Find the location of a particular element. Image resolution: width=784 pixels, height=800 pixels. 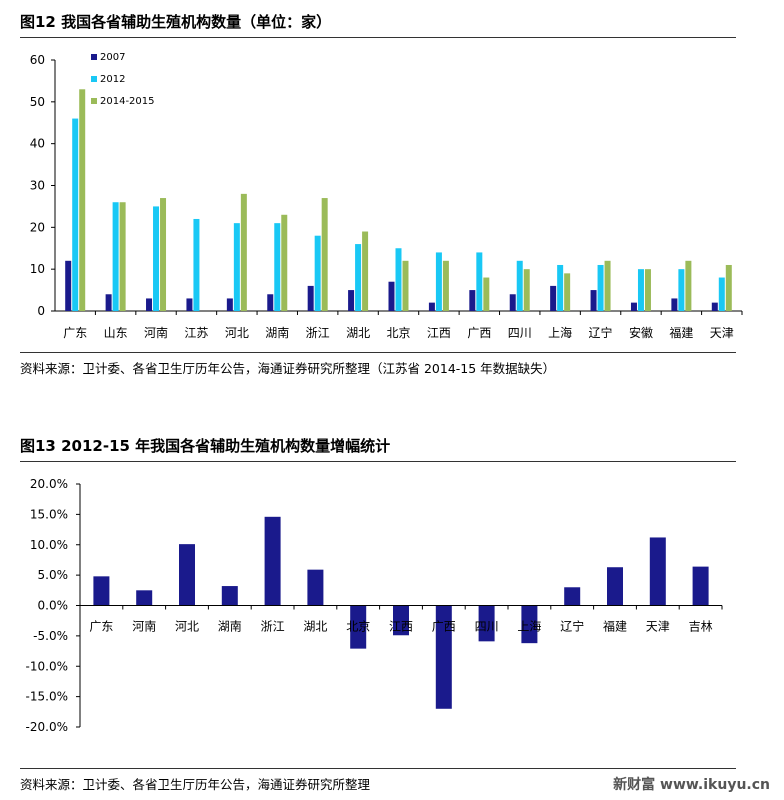

bar-2007-上海 is located at coordinates (553, 298).